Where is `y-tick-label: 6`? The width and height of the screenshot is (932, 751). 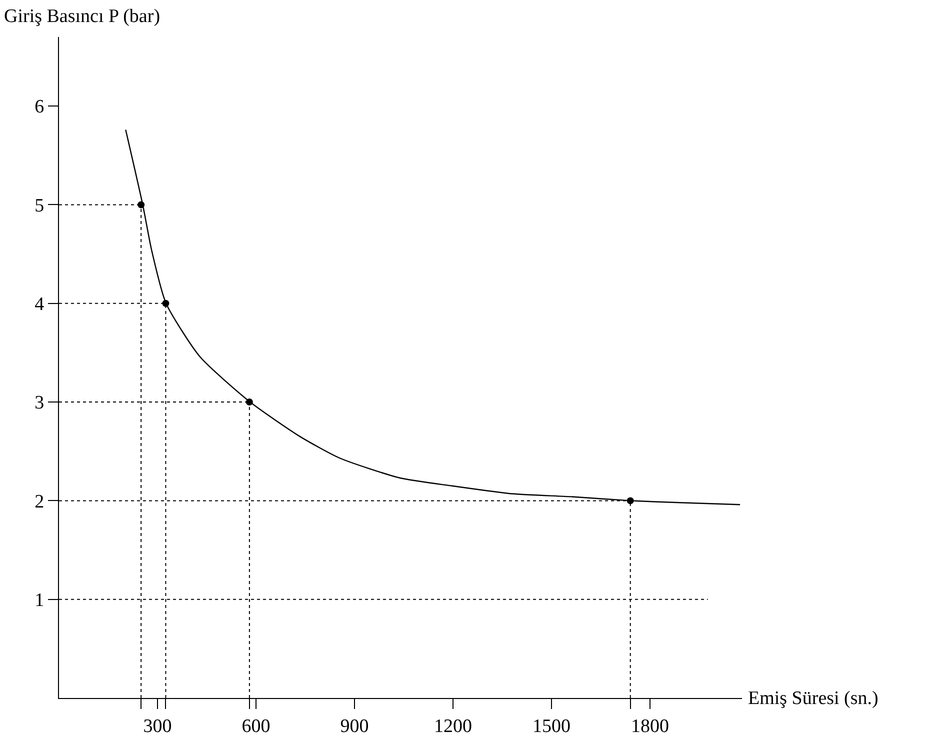 y-tick-label: 6 is located at coordinates (39, 107).